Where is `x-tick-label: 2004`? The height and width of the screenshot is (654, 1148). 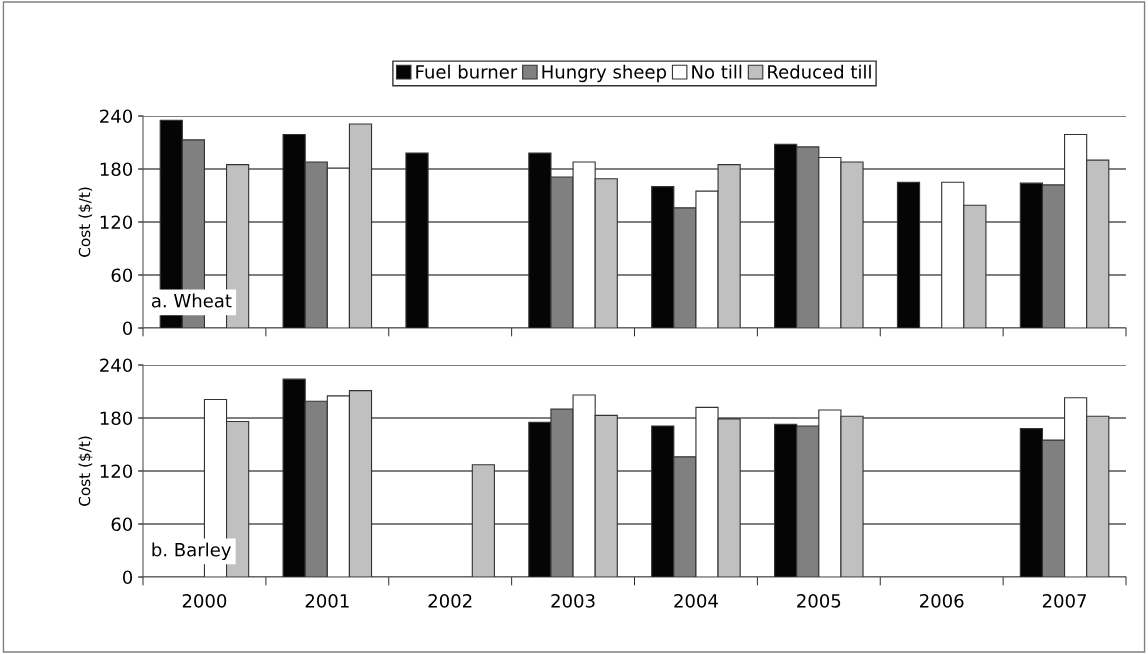
x-tick-label: 2004 is located at coordinates (696, 600).